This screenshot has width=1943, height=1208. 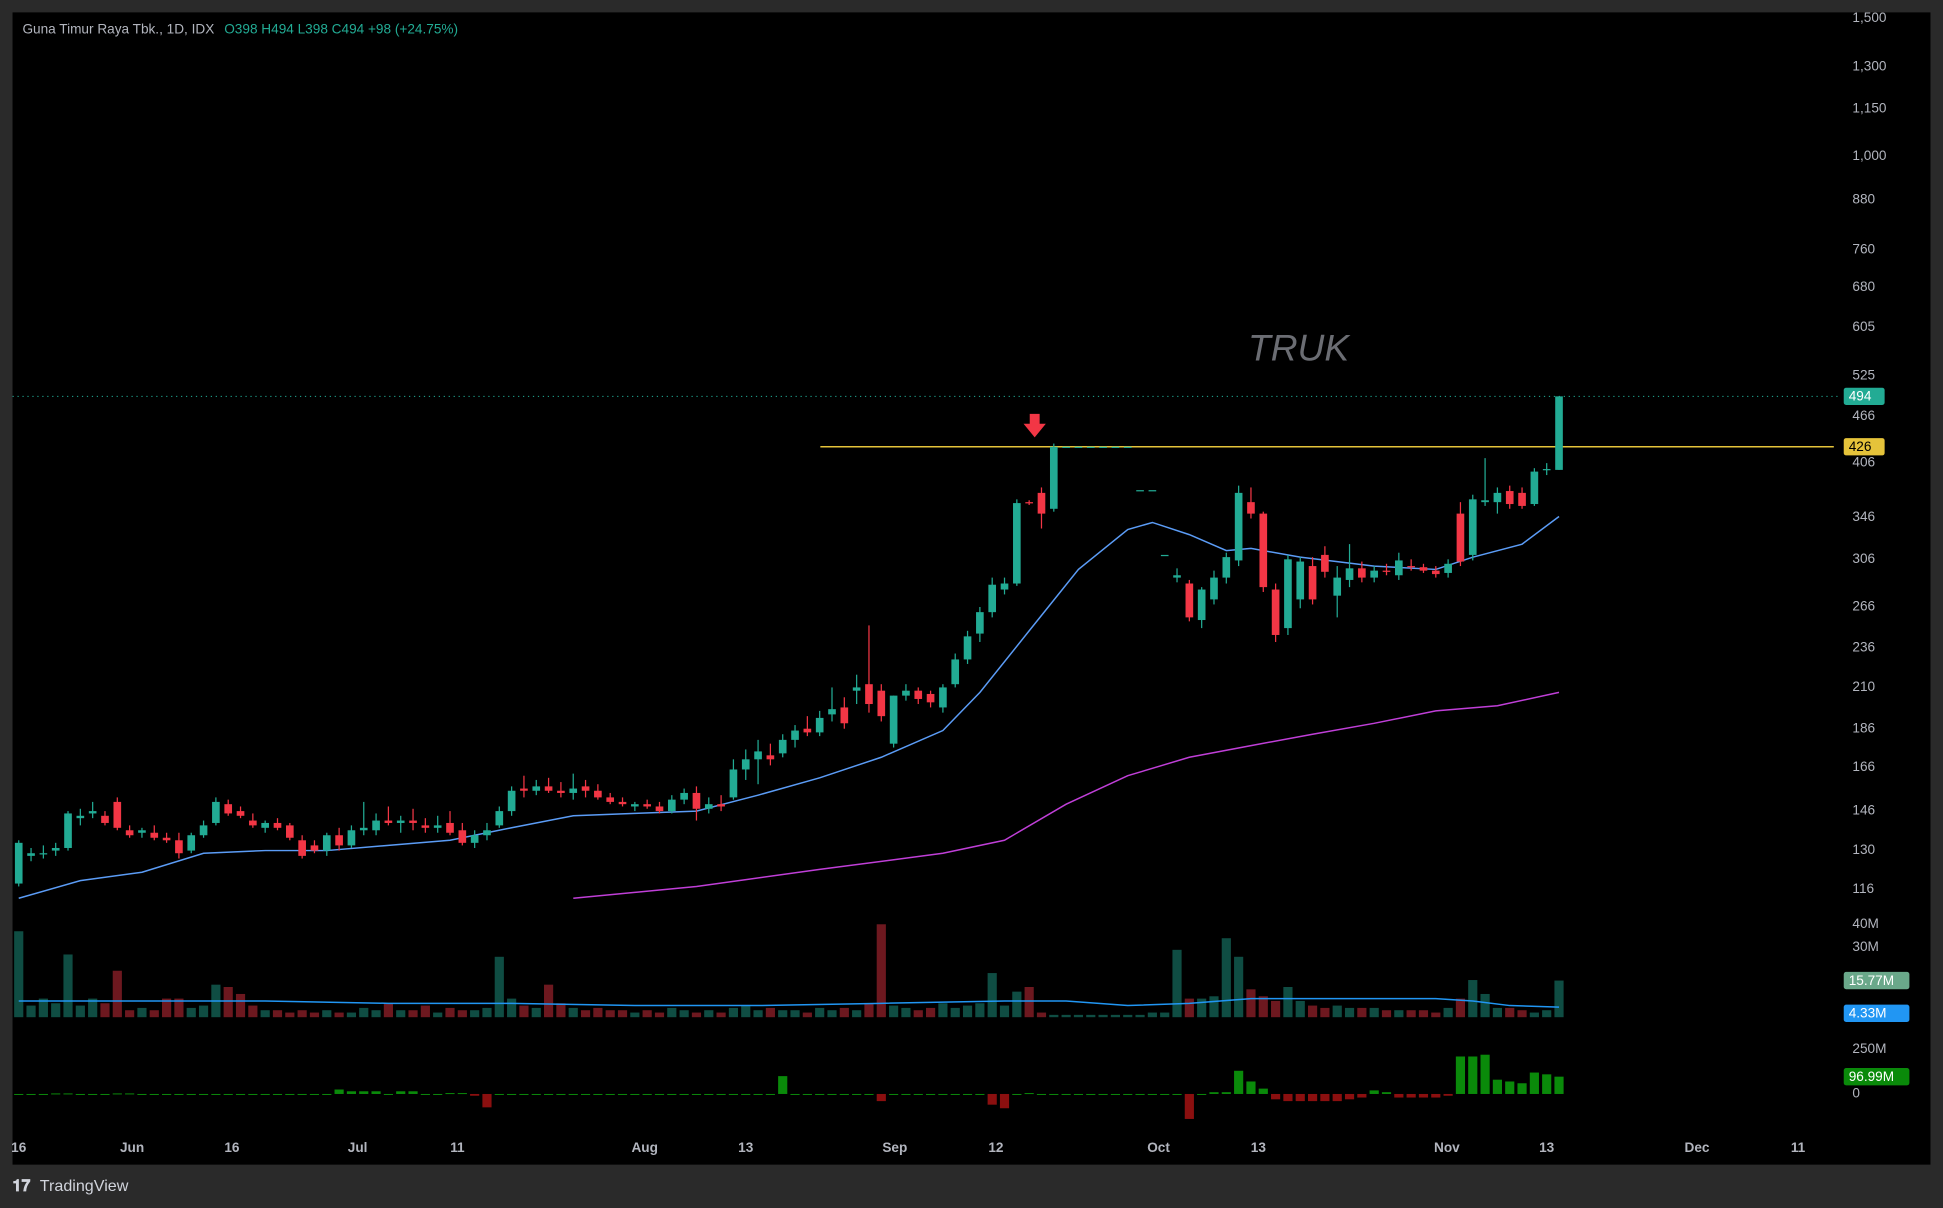 I want to click on value-label-box, so click(x=1876, y=1076).